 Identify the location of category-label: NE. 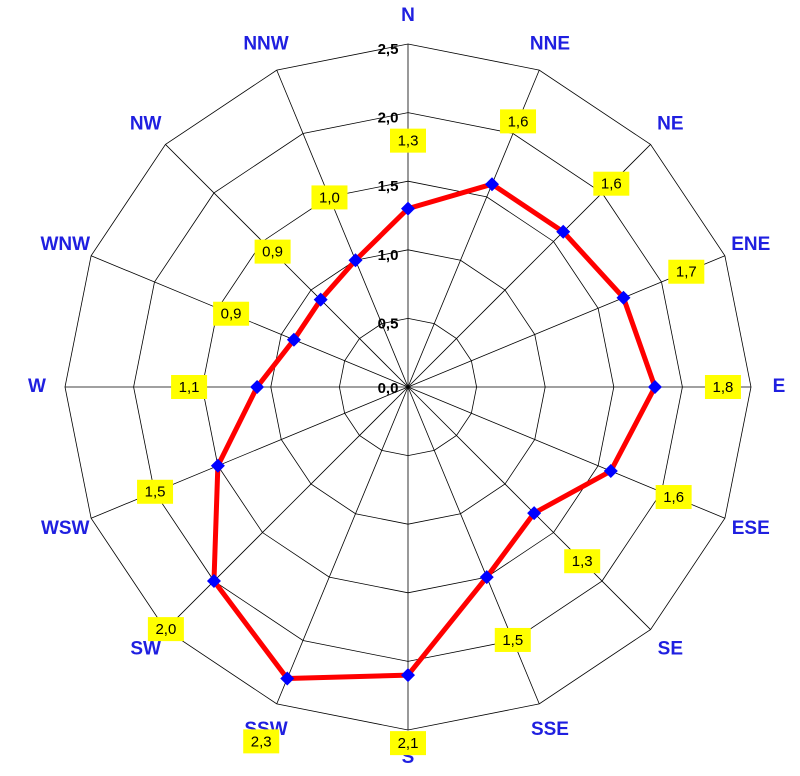
(670, 124).